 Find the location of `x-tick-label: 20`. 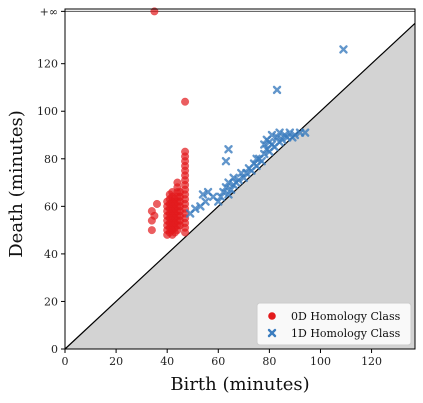

x-tick-label: 20 is located at coordinates (116, 361).